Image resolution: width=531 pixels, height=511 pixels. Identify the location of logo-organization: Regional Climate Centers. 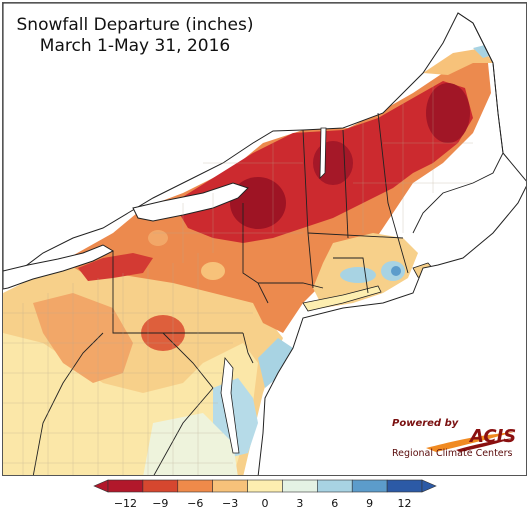
(452, 453).